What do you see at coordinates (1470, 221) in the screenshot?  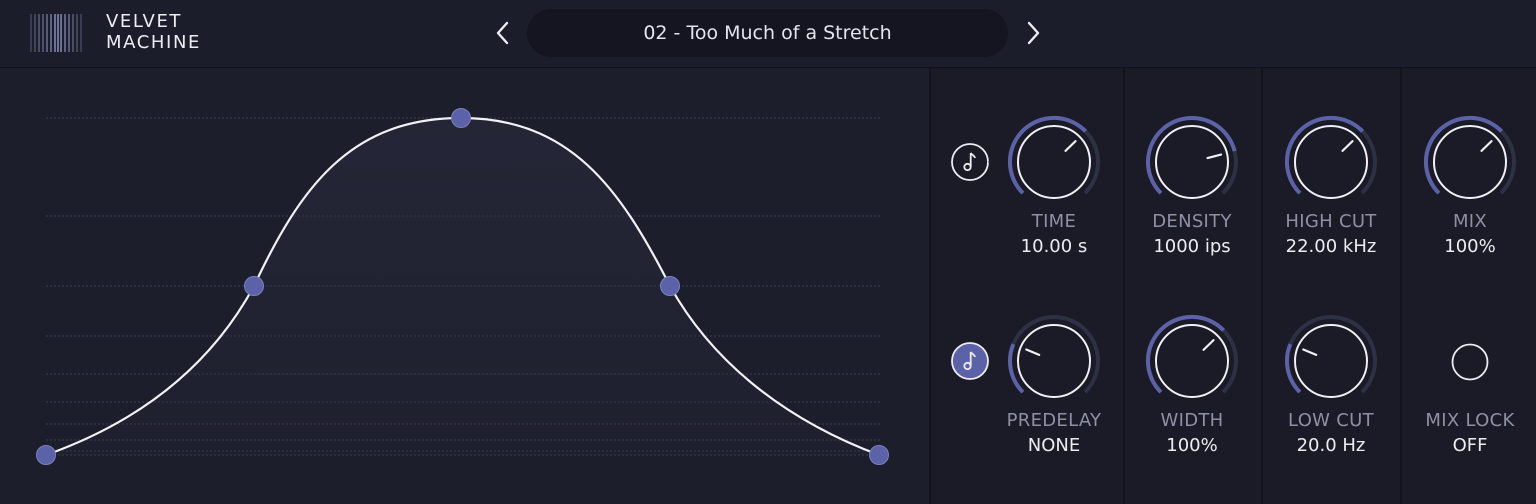 I see `mix-label: MIX` at bounding box center [1470, 221].